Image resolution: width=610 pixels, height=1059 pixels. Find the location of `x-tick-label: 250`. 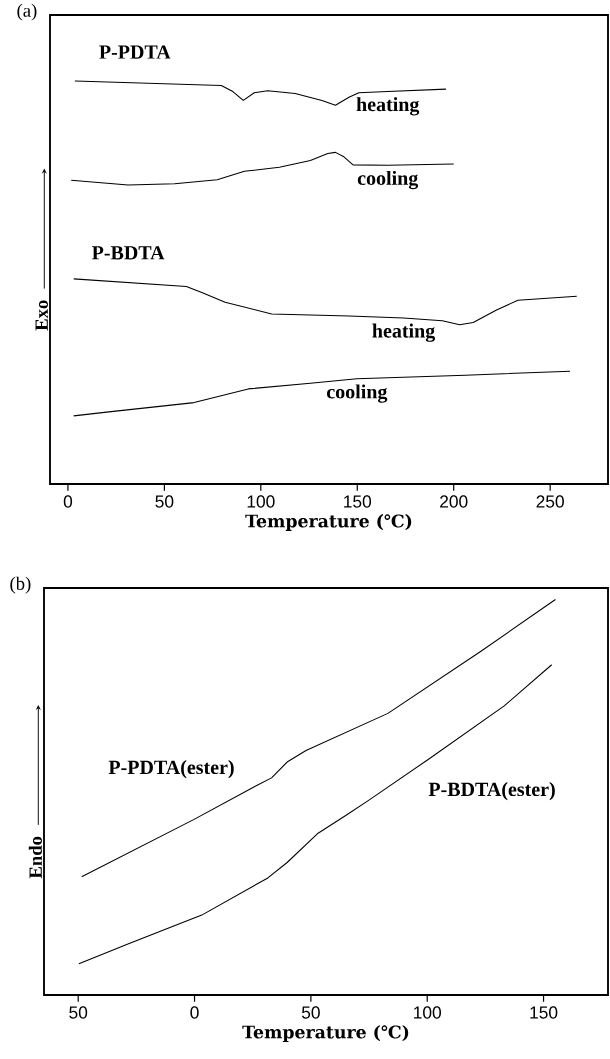

x-tick-label: 250 is located at coordinates (550, 501).